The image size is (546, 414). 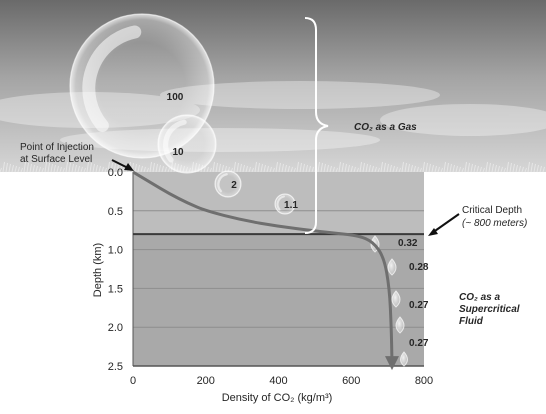 I want to click on y-tick-label: 0.0, so click(x=115, y=173).